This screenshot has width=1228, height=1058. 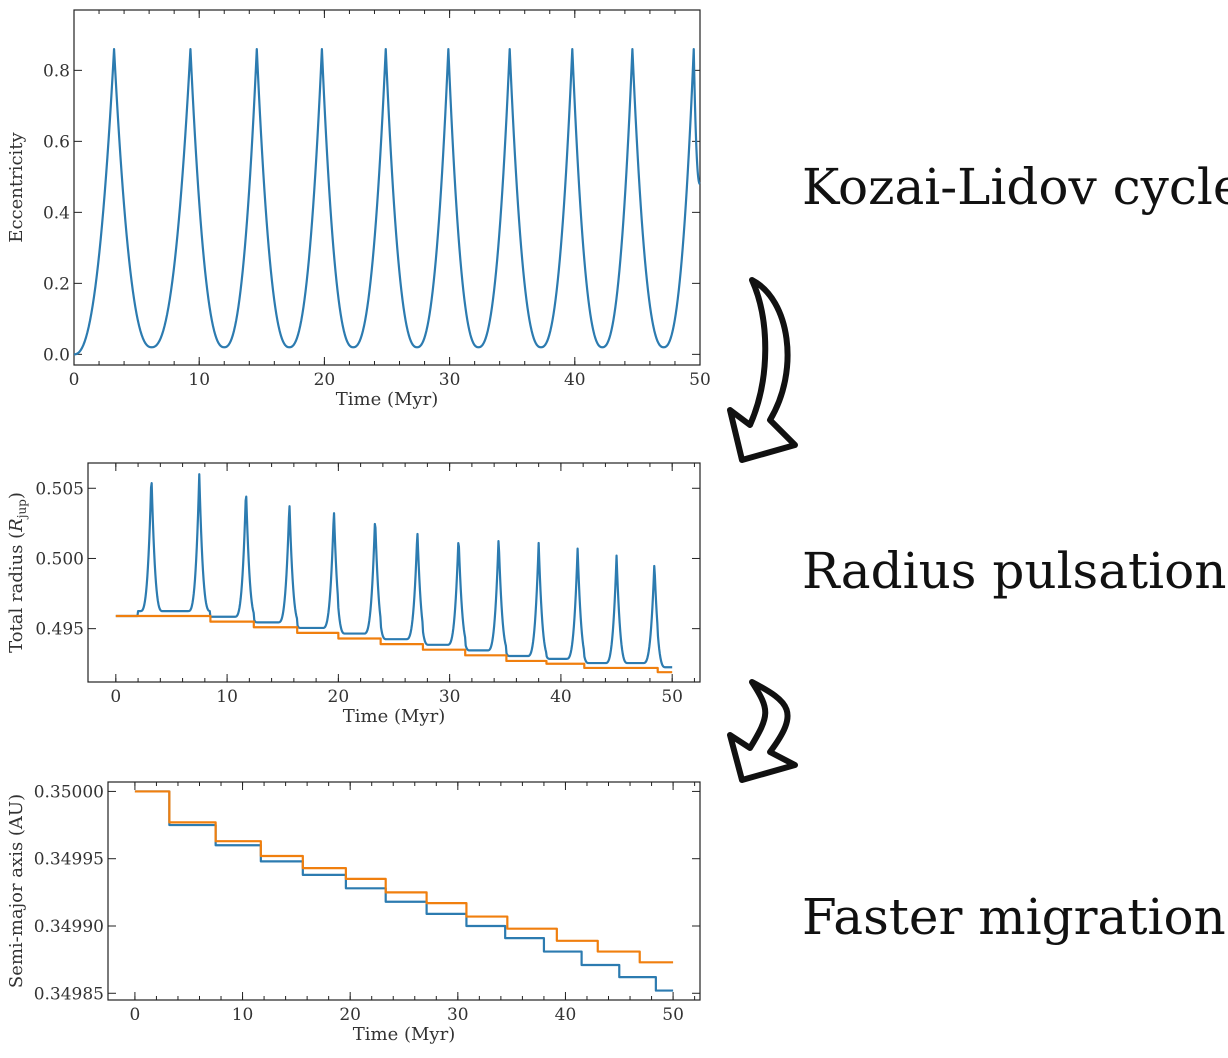 I want to click on y-axis-label: Eccentricity, so click(x=16, y=186).